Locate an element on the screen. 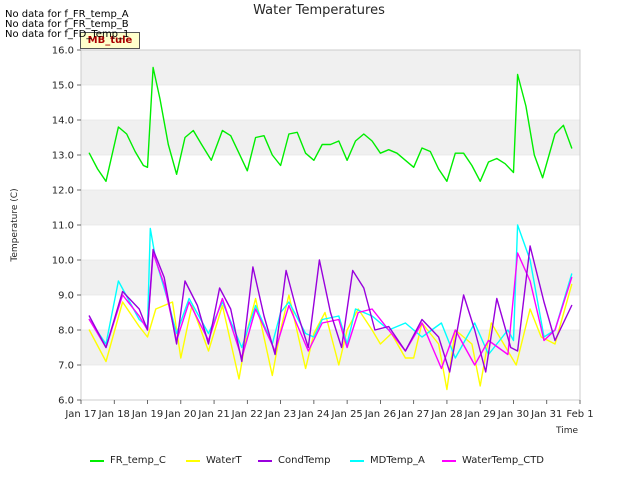 This screenshot has height=480, width=640. y-axis-ticks: 6.0 7.0 8.0 9.0 10.0 11.0 12.0 13.0 14.0 15.0 16.0 is located at coordinates (66, 226).